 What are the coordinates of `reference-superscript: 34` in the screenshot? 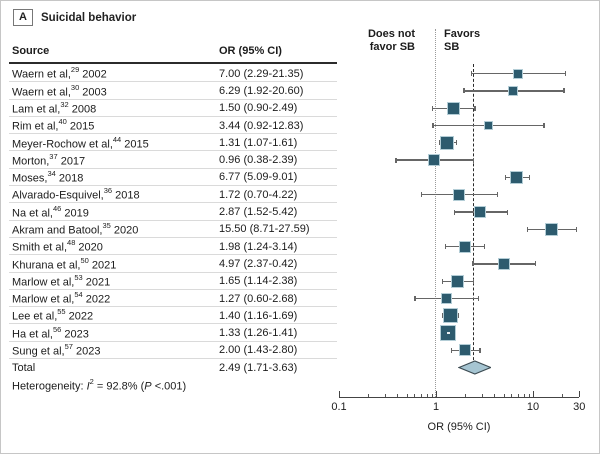 It's located at (51, 174).